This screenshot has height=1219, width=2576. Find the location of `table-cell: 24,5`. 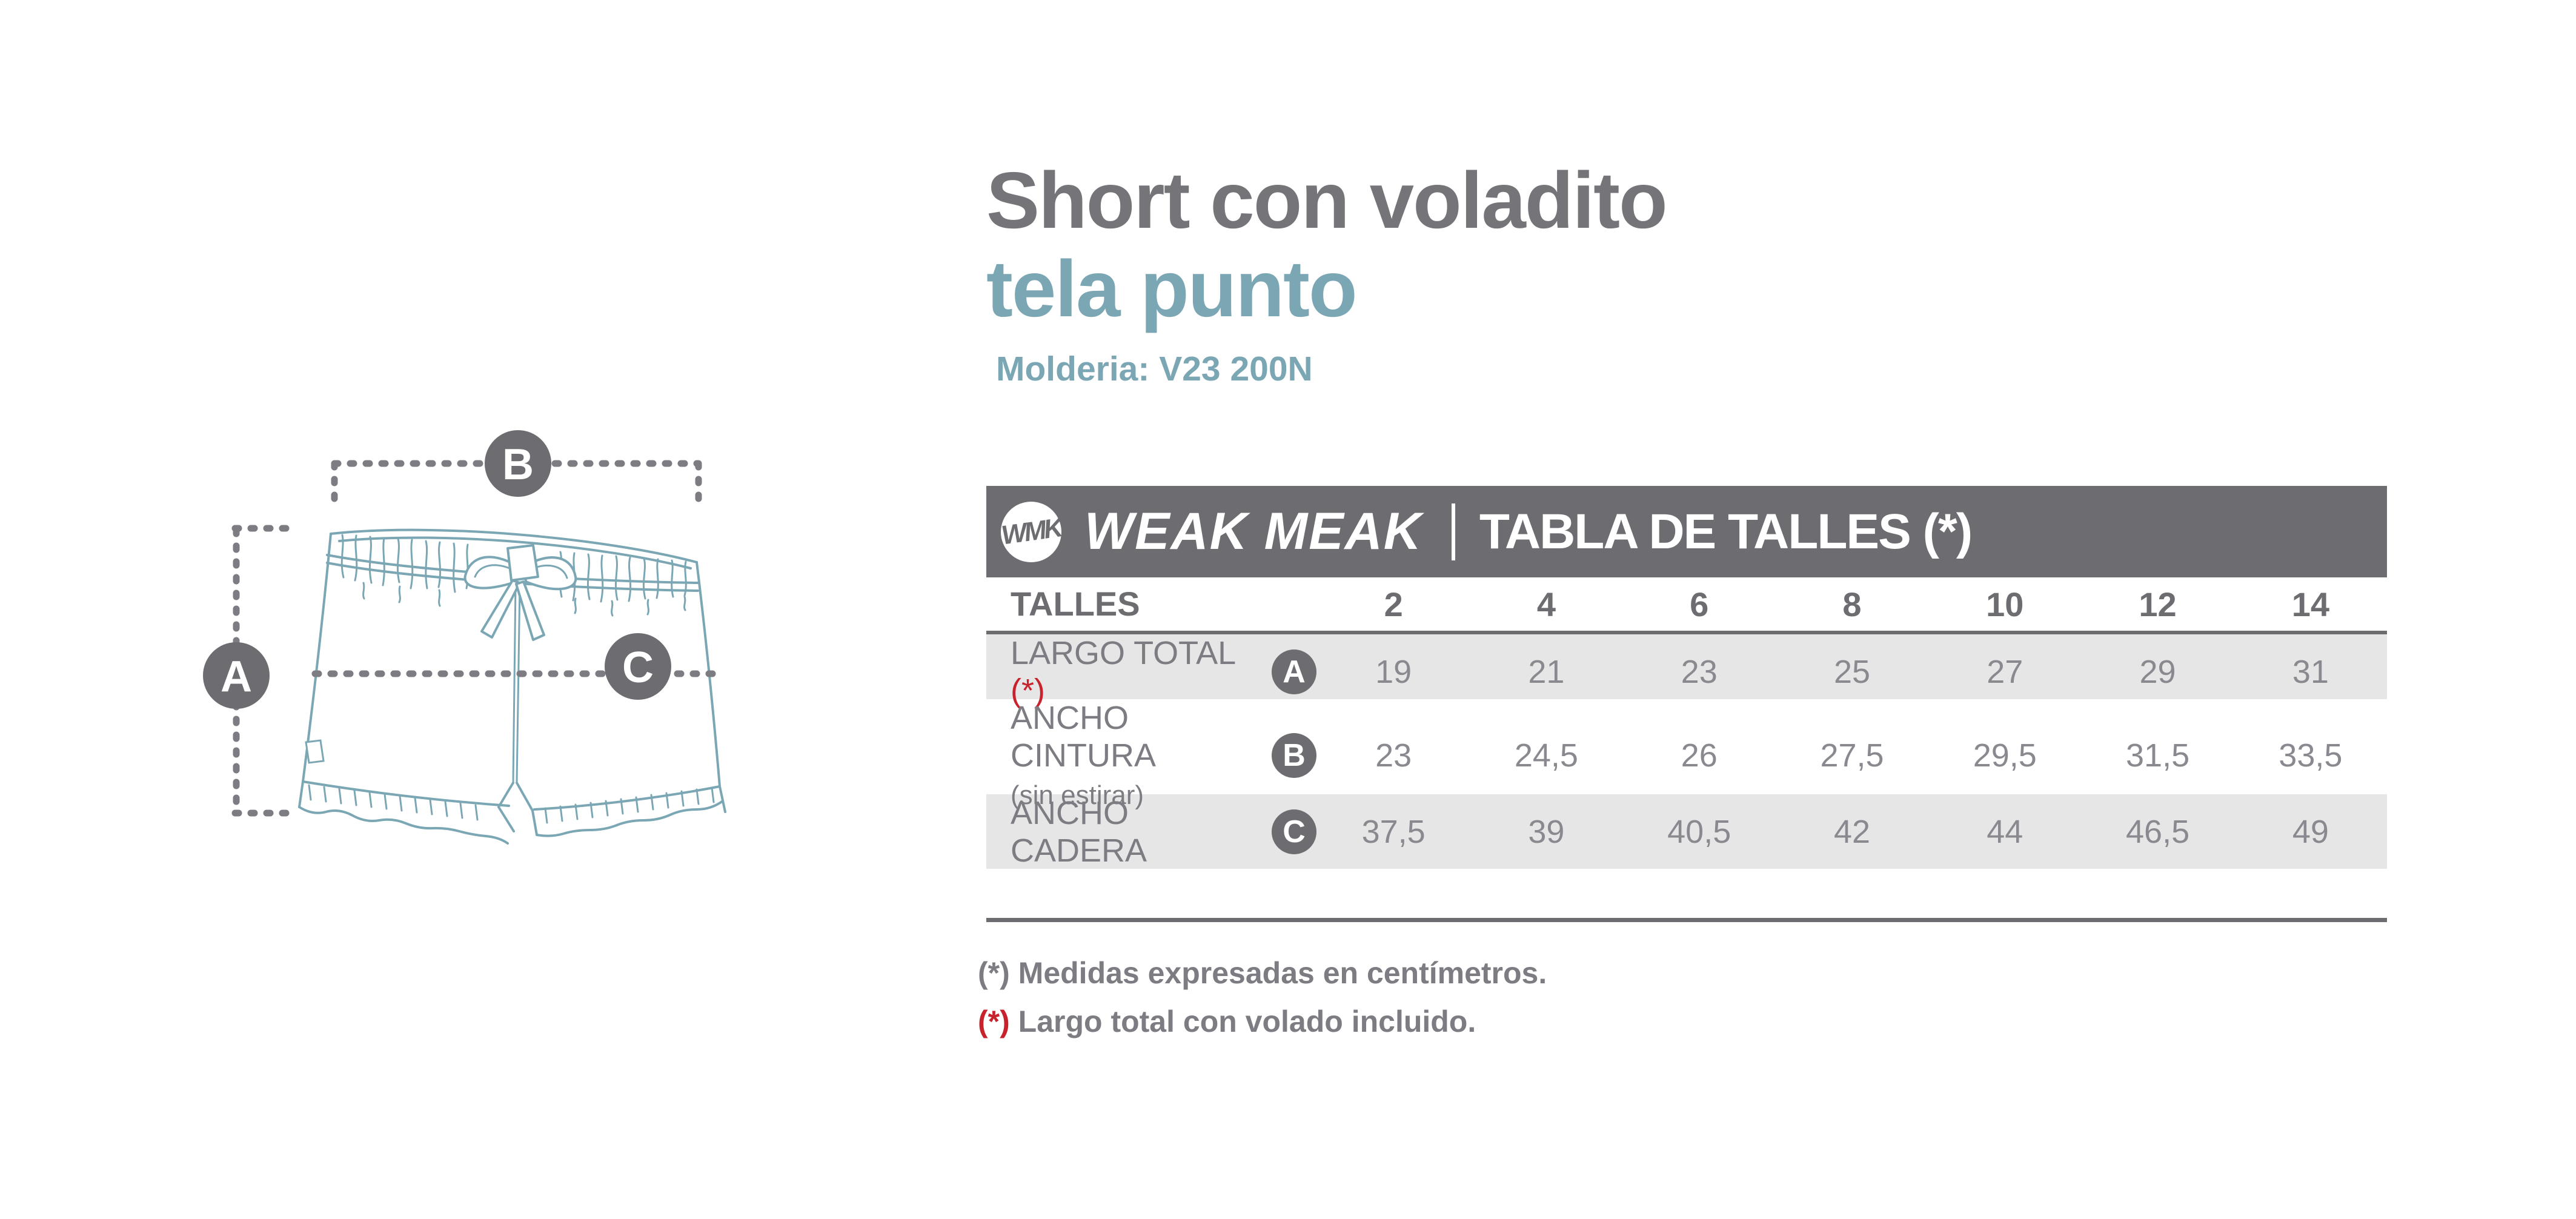

table-cell: 24,5 is located at coordinates (1546, 755).